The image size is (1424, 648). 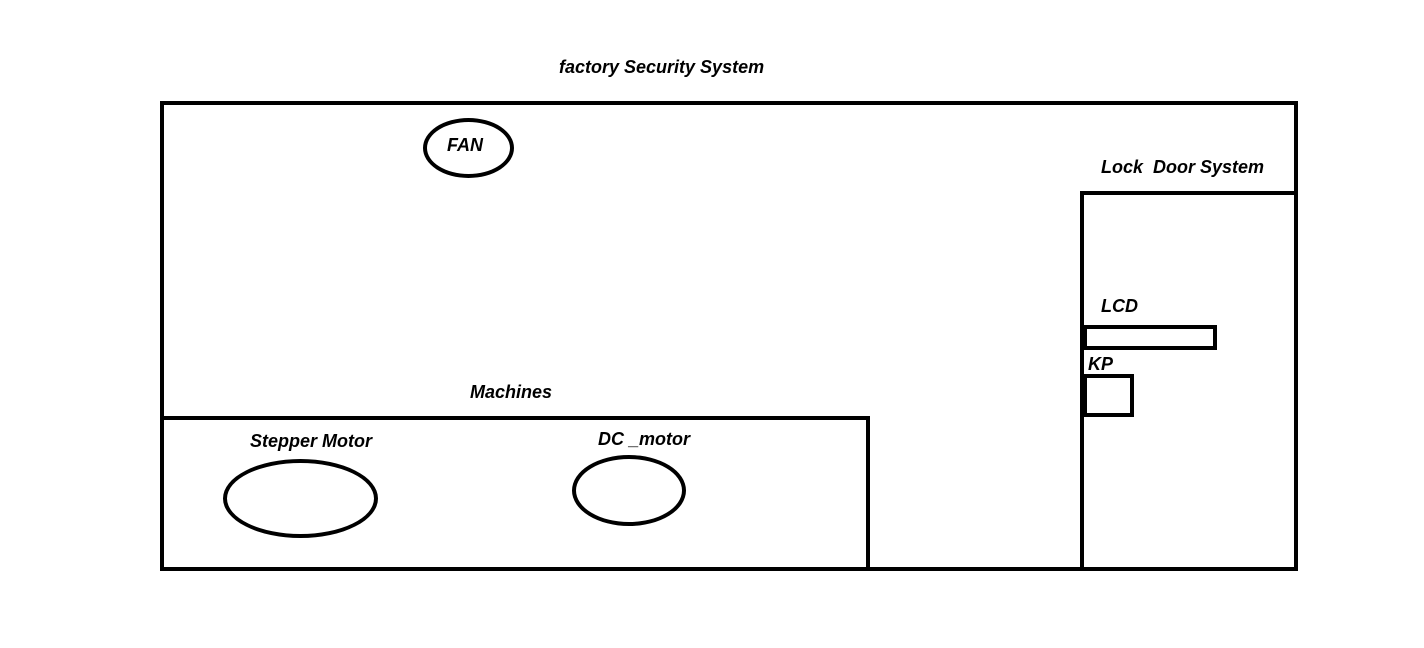 I want to click on machines-box, so click(x=515, y=493).